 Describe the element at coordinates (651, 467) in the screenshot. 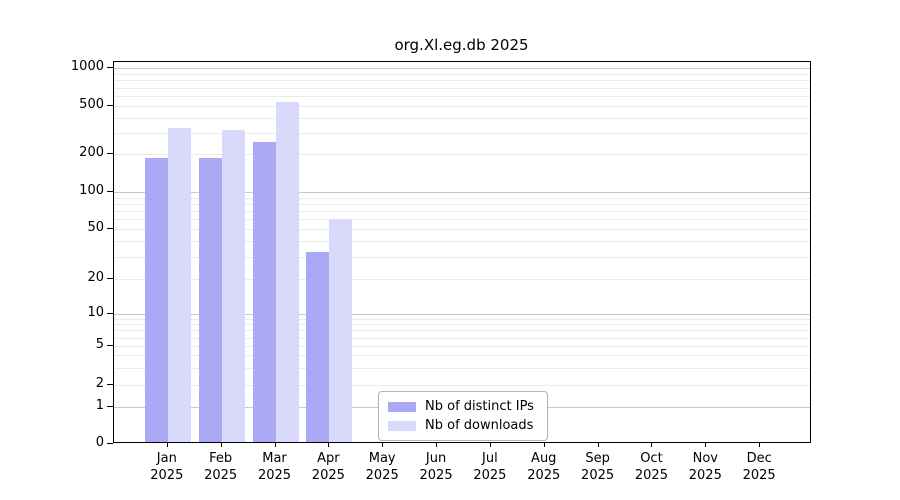

I see `x-tick-label-oct: Oct 2025` at that location.